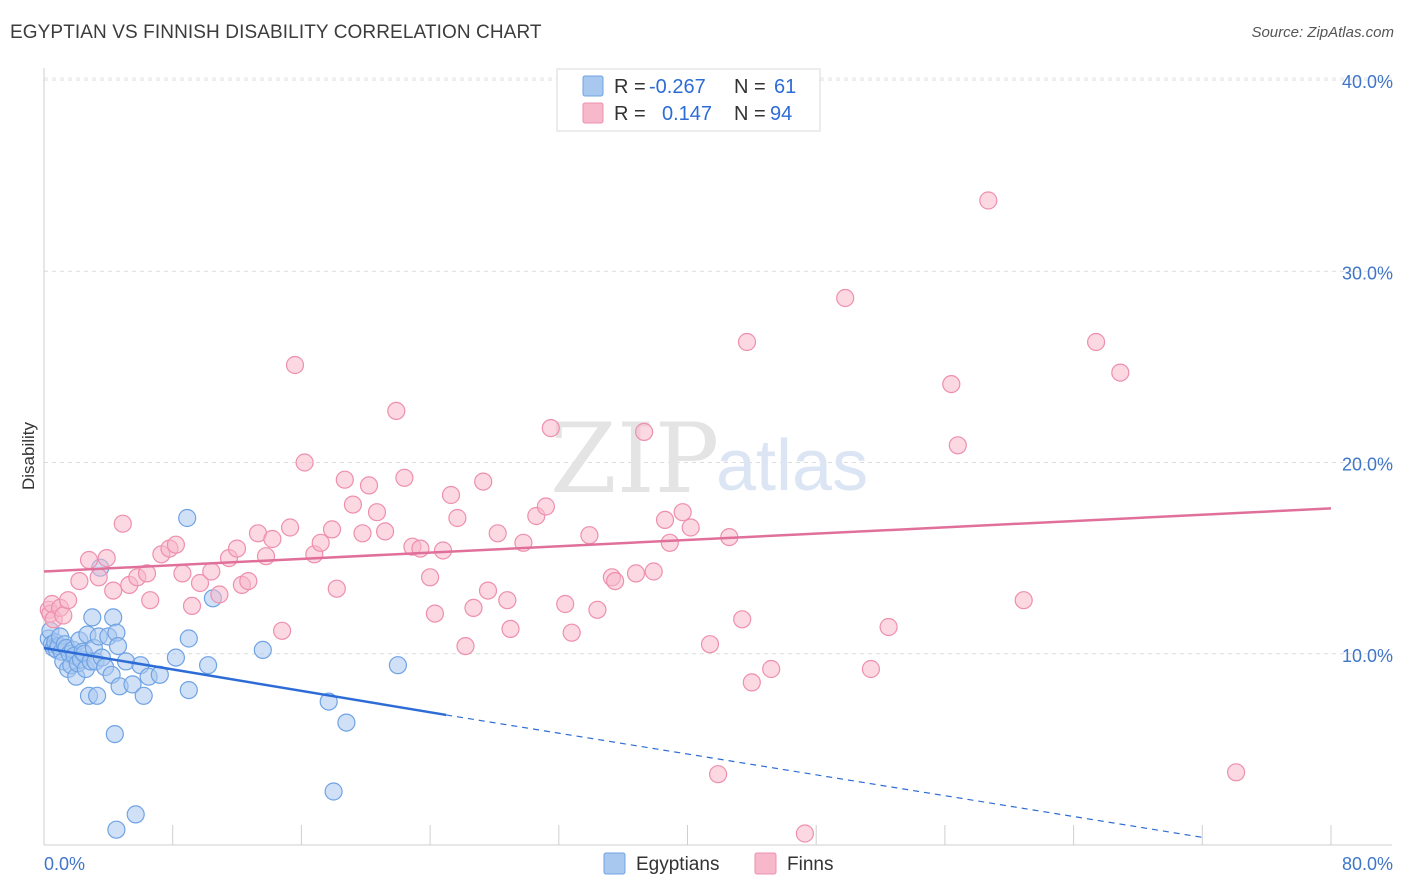 The width and height of the screenshot is (1406, 892). What do you see at coordinates (750, 87) in the screenshot?
I see `legend-n-label-0: N =` at bounding box center [750, 87].